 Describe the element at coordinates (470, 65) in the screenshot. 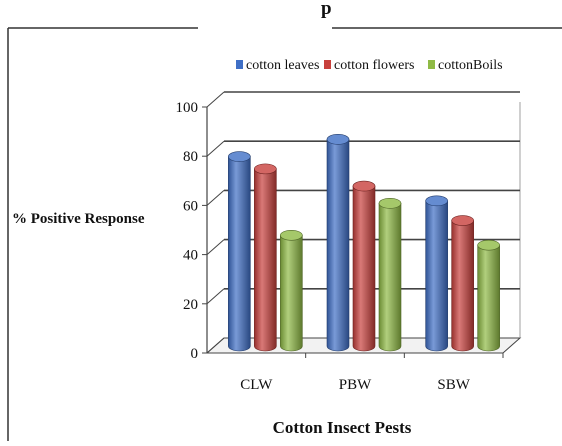

I see `legend-label: cottonBoils` at that location.